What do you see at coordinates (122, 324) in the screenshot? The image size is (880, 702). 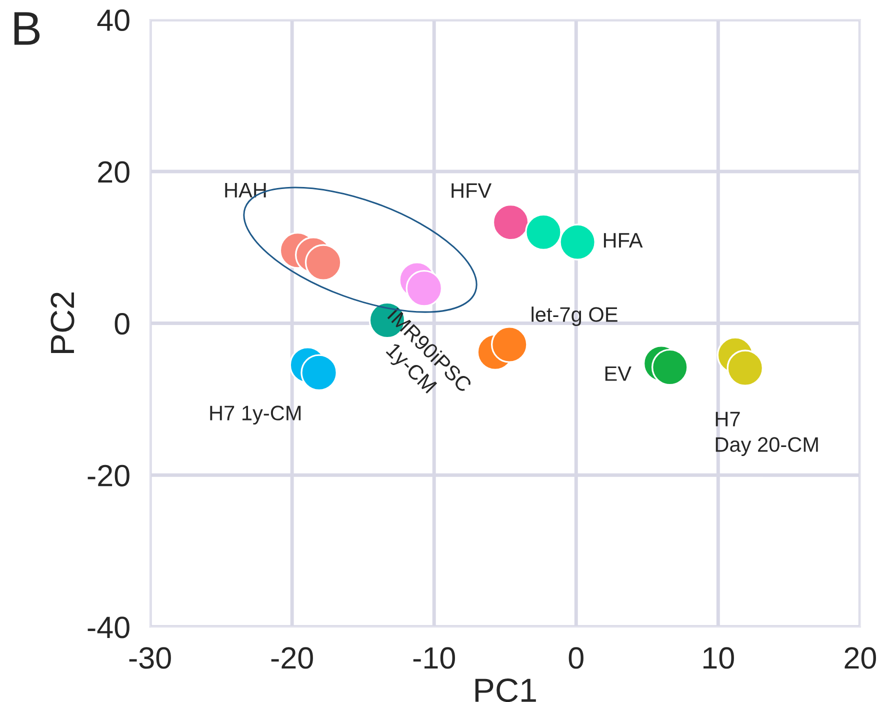 I see `y-tick-label: 0` at bounding box center [122, 324].